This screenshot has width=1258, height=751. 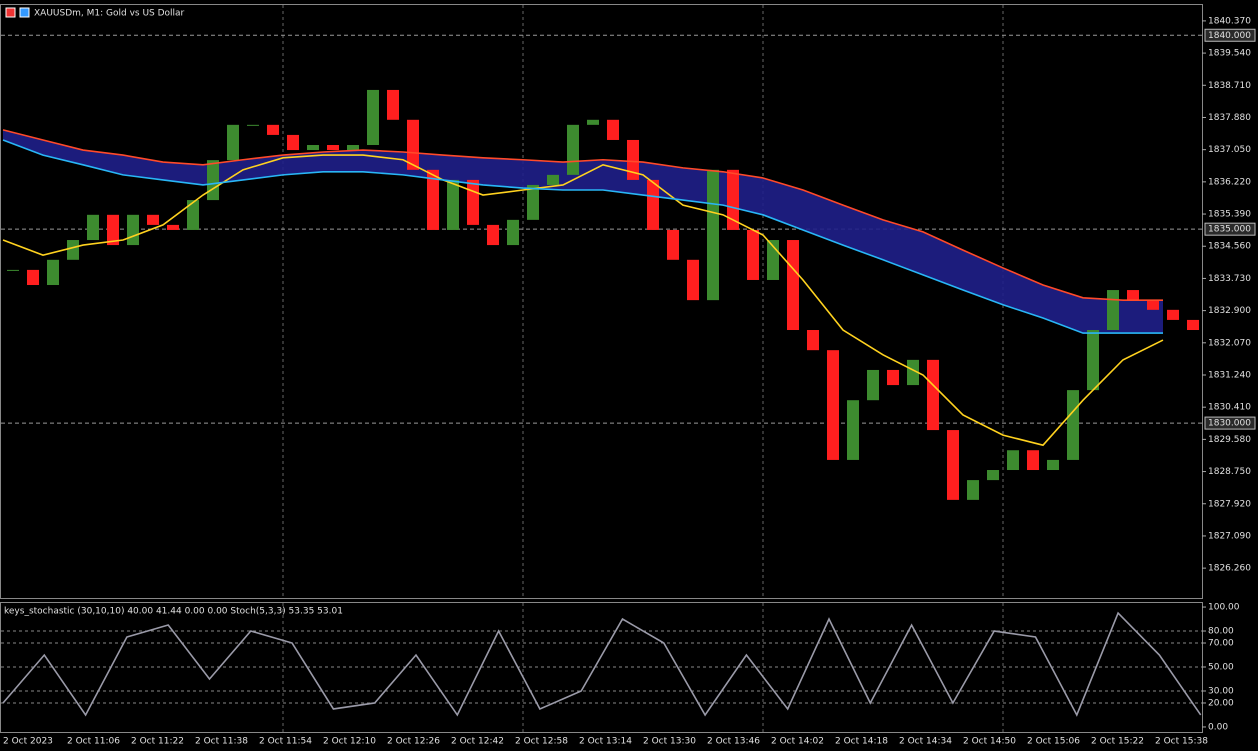 What do you see at coordinates (1229, 569) in the screenshot?
I see `y-tick-label: 1826.260` at bounding box center [1229, 569].